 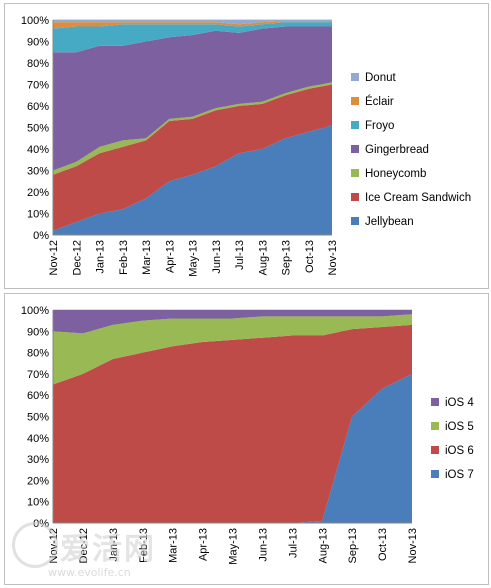 I want to click on legend-label: Gingerbread, so click(x=397, y=150).